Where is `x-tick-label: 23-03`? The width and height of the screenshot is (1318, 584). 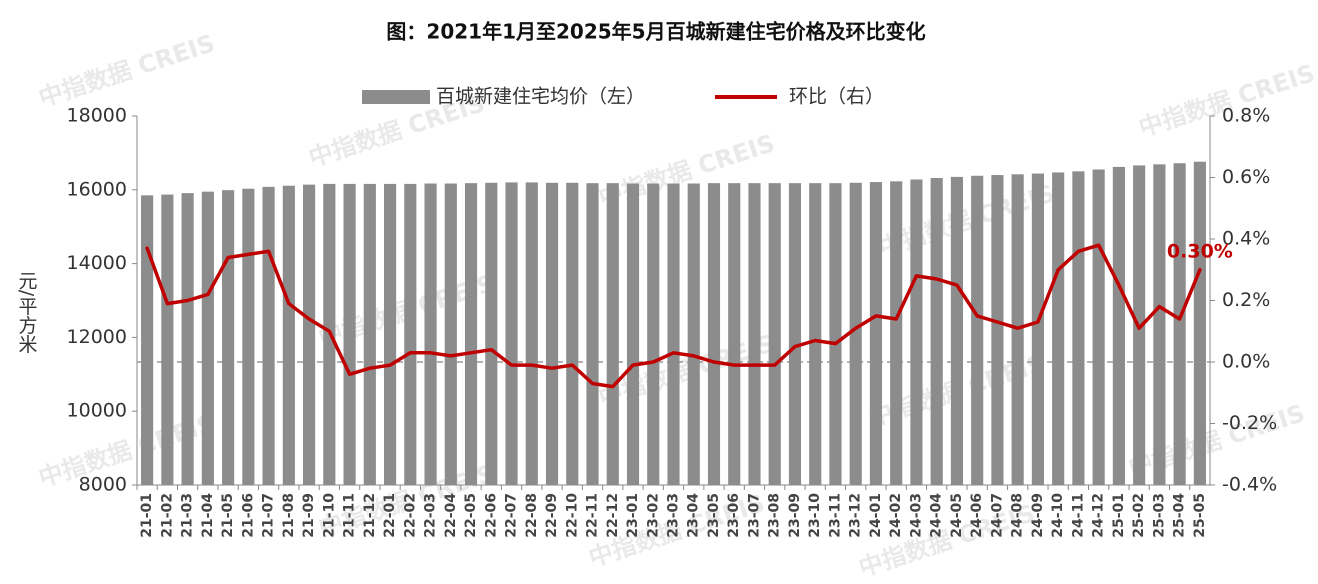 x-tick-label: 23-03 is located at coordinates (674, 515).